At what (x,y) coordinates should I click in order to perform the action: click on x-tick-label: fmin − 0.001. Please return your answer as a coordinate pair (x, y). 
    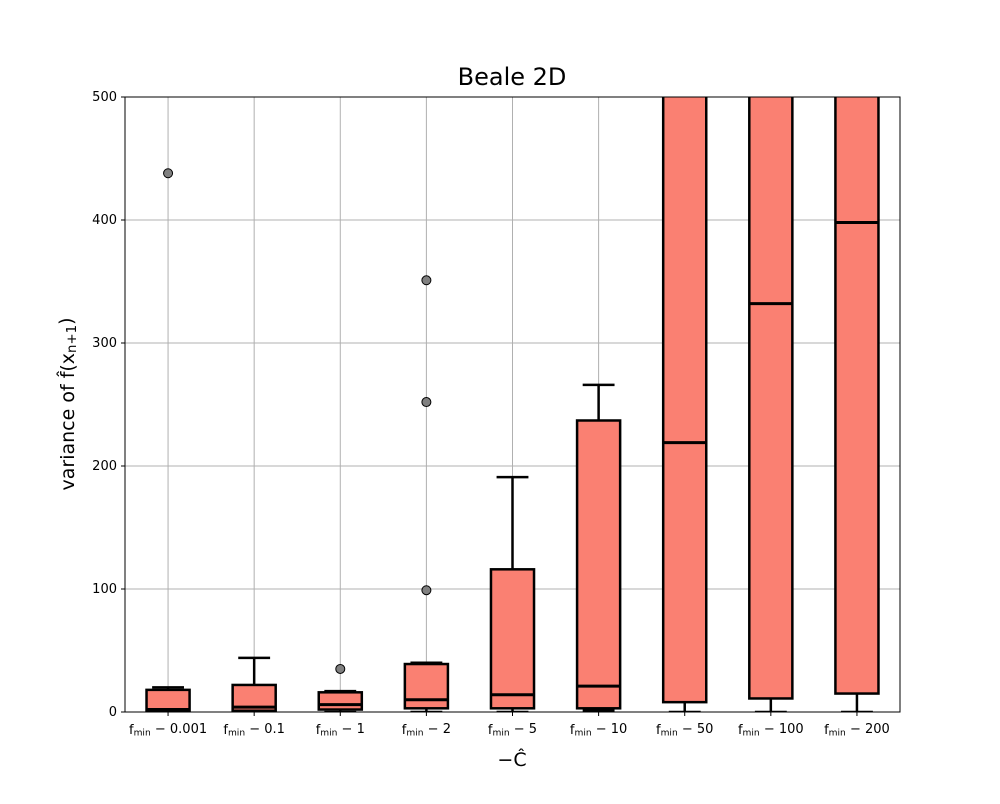
    Looking at the image, I should click on (168, 729).